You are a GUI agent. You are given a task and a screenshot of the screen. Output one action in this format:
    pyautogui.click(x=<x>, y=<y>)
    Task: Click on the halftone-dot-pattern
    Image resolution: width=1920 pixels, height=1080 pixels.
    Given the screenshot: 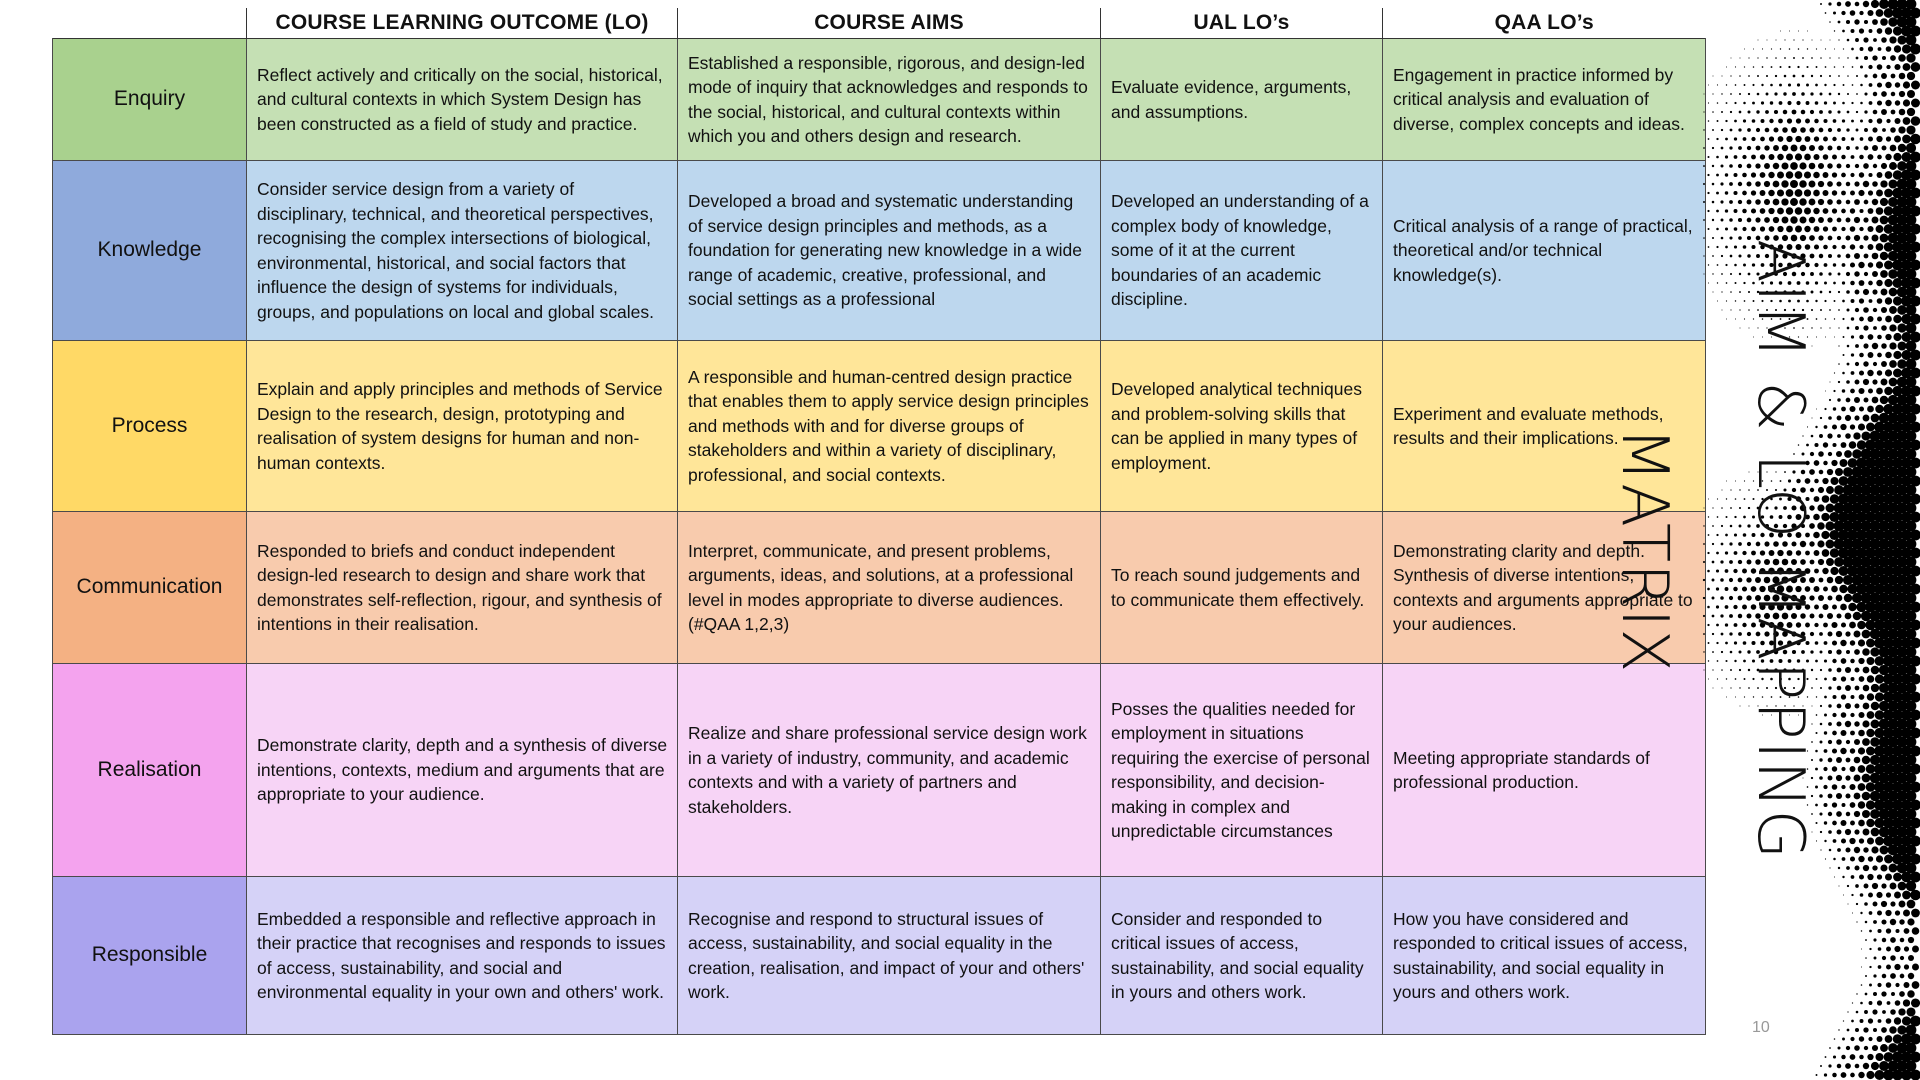 What is the action you would take?
    pyautogui.click(x=1811, y=540)
    